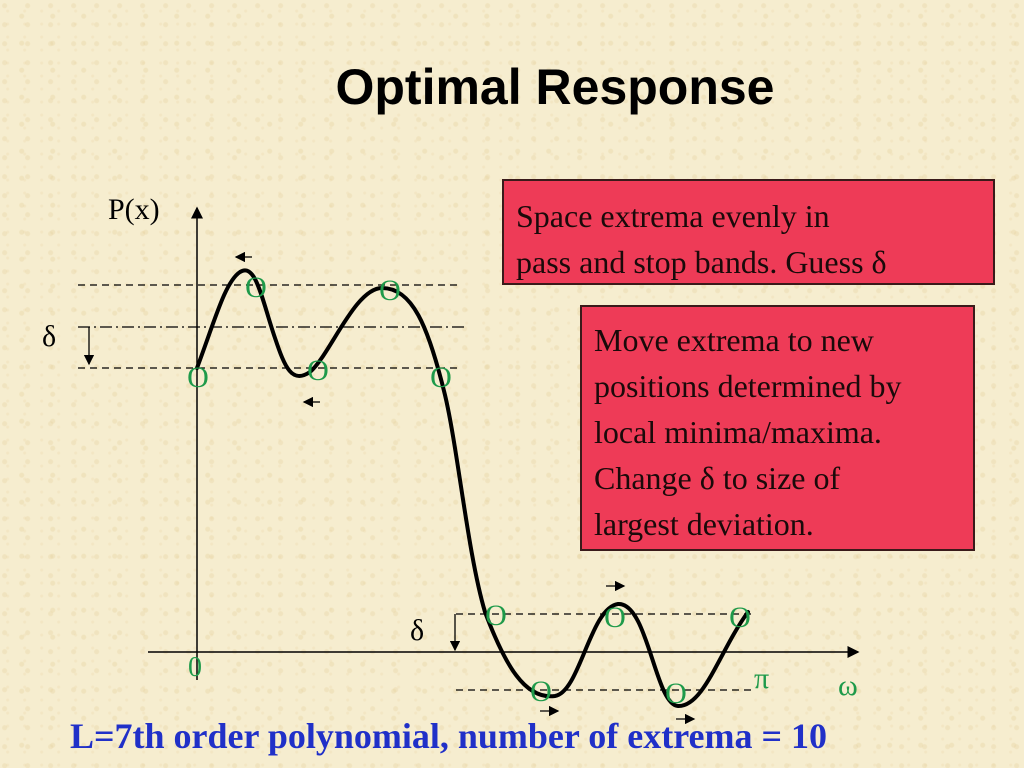 This screenshot has height=768, width=1024. I want to click on origin-label: 0, so click(195, 667).